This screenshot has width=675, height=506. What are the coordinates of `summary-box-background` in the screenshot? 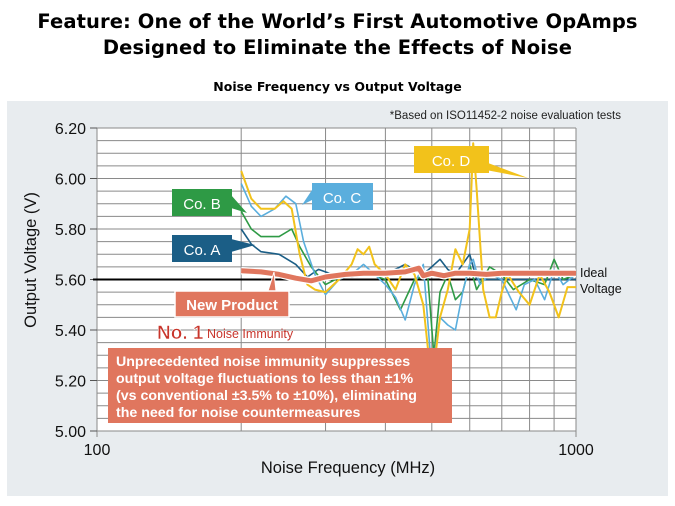 It's located at (280, 385).